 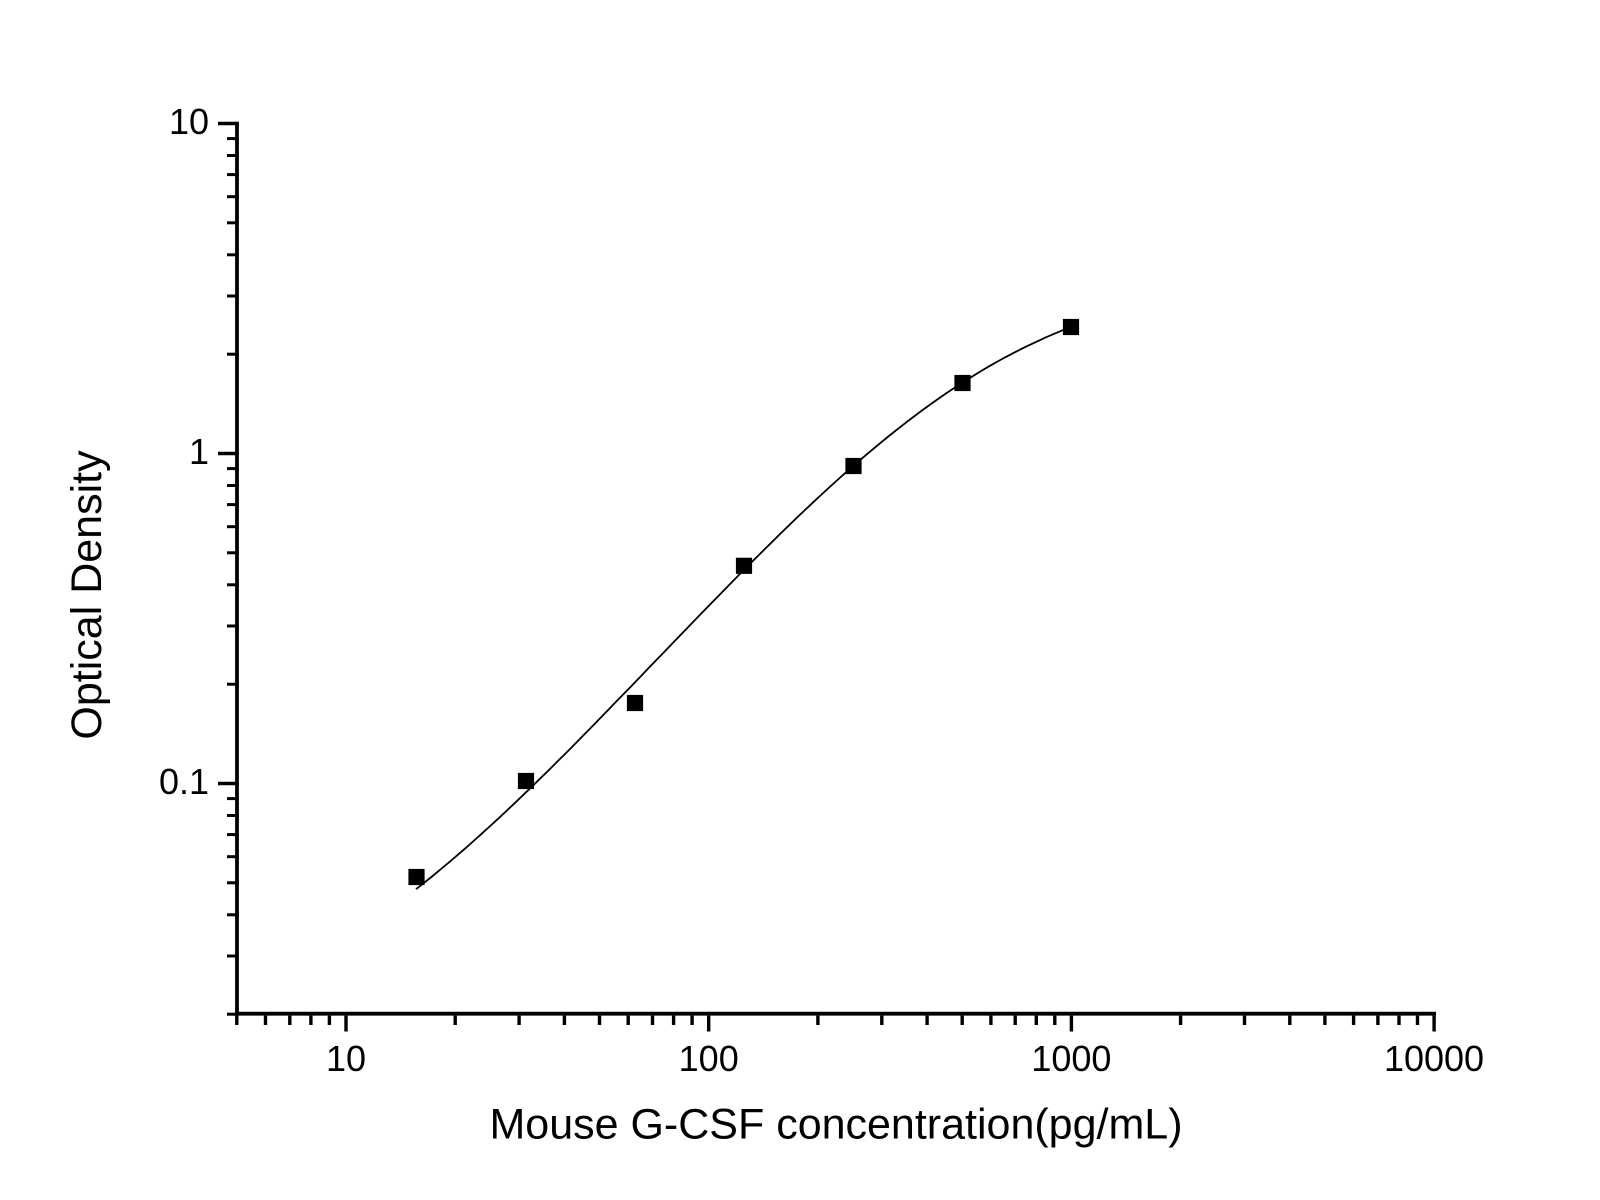 I want to click on svg-text:Mouse G-CSF concentration(pg/m: Mouse G-CSF concentration(pg/mL), so click(x=835, y=1125).